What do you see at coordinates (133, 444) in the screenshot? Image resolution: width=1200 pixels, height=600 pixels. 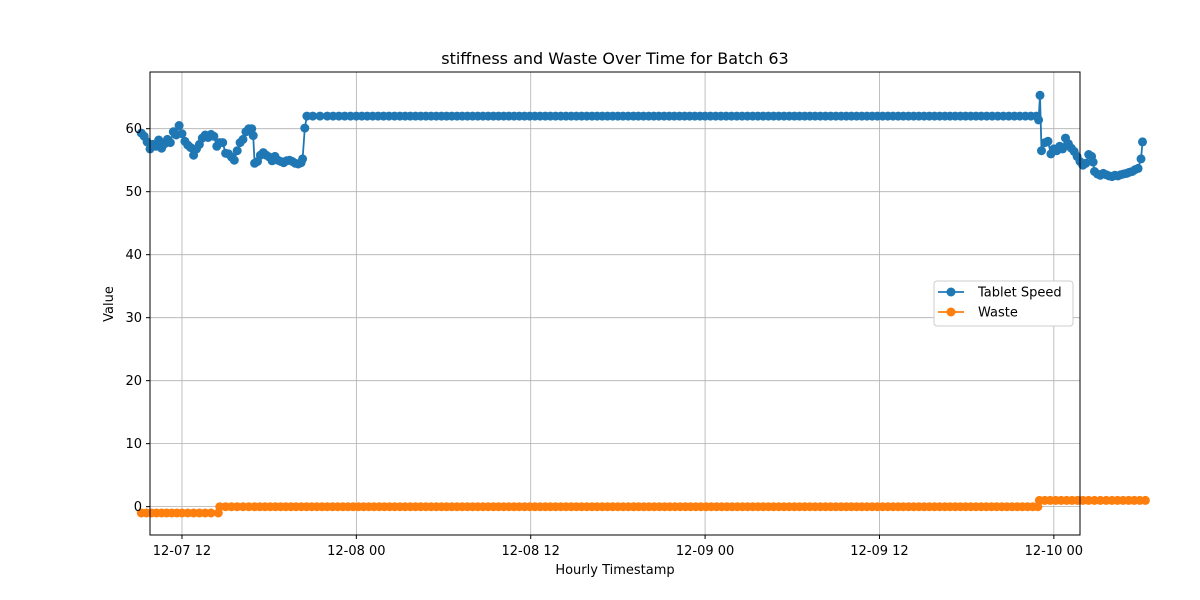 I see `y-tick-label: 10` at bounding box center [133, 444].